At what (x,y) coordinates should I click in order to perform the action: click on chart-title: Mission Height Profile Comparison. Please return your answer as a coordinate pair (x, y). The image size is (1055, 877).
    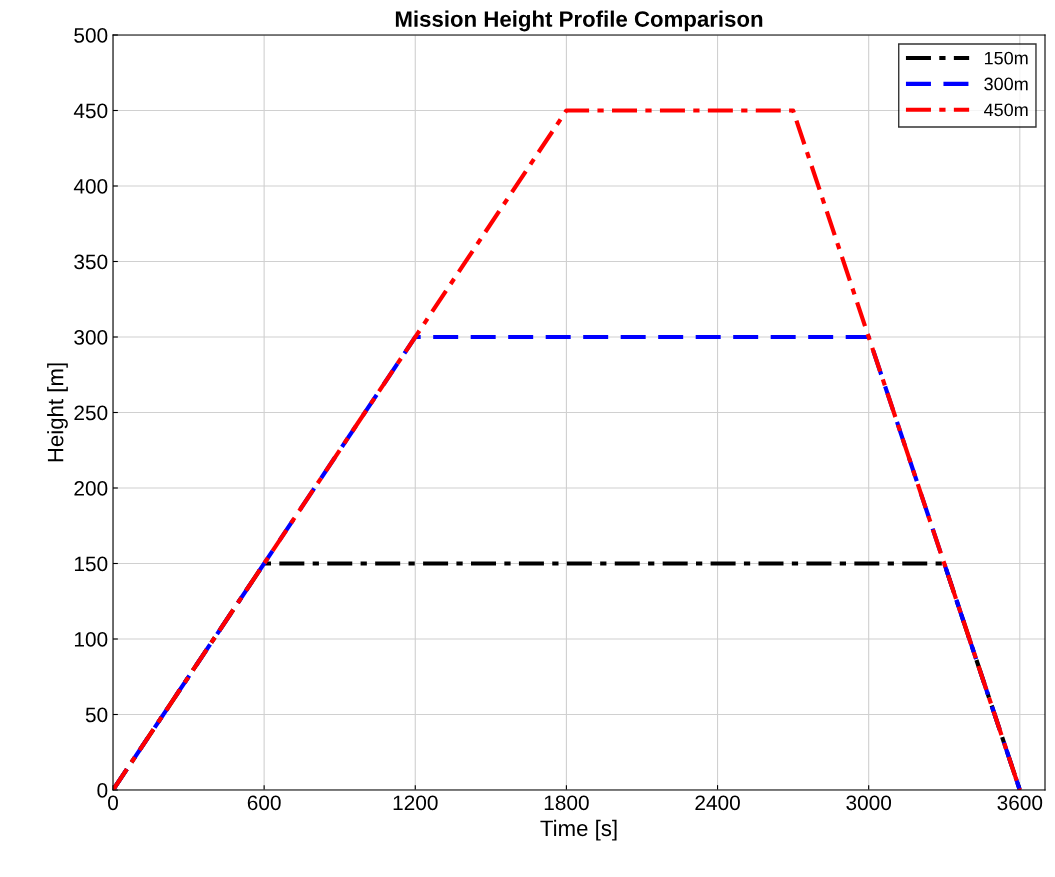
    Looking at the image, I should click on (579, 21).